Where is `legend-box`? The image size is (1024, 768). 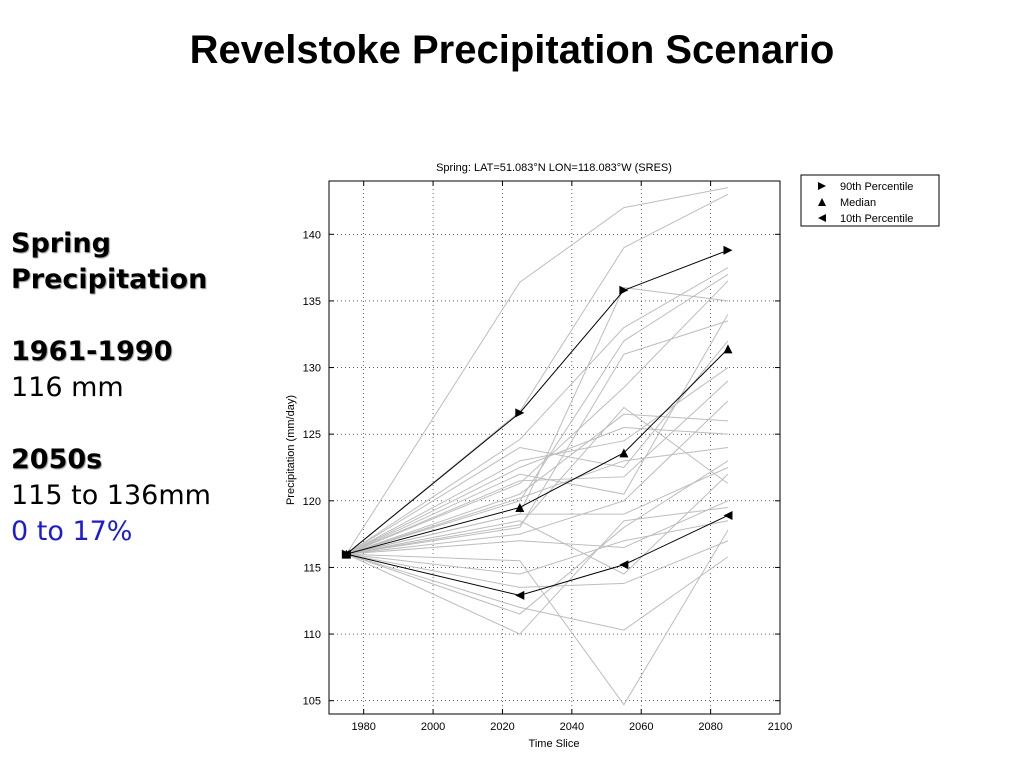
legend-box is located at coordinates (870, 200).